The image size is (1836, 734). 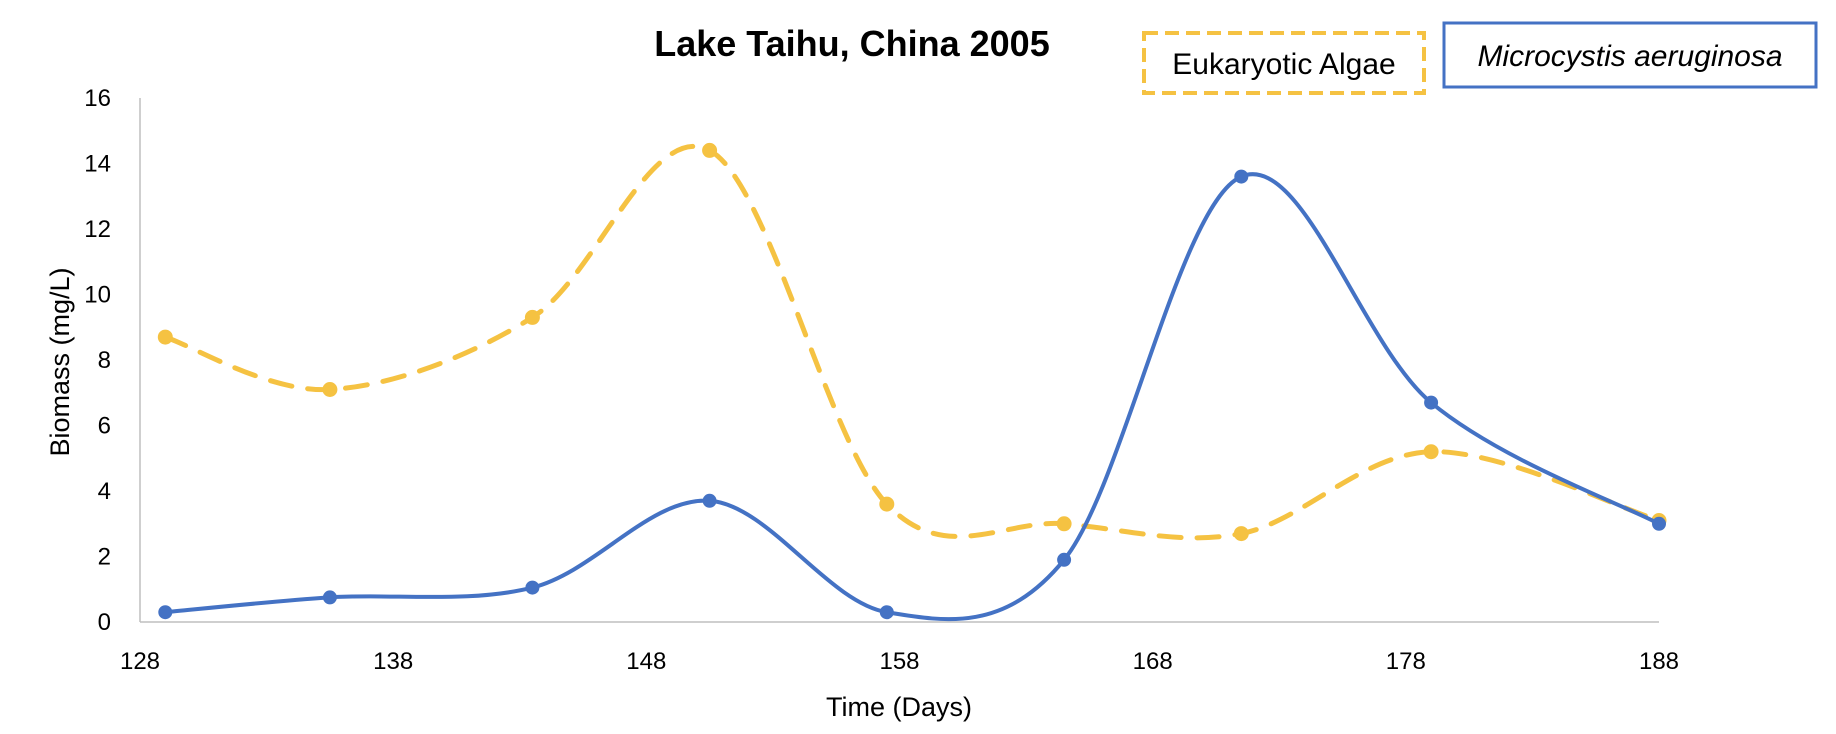 I want to click on y-tick-label: 6, so click(x=104, y=426).